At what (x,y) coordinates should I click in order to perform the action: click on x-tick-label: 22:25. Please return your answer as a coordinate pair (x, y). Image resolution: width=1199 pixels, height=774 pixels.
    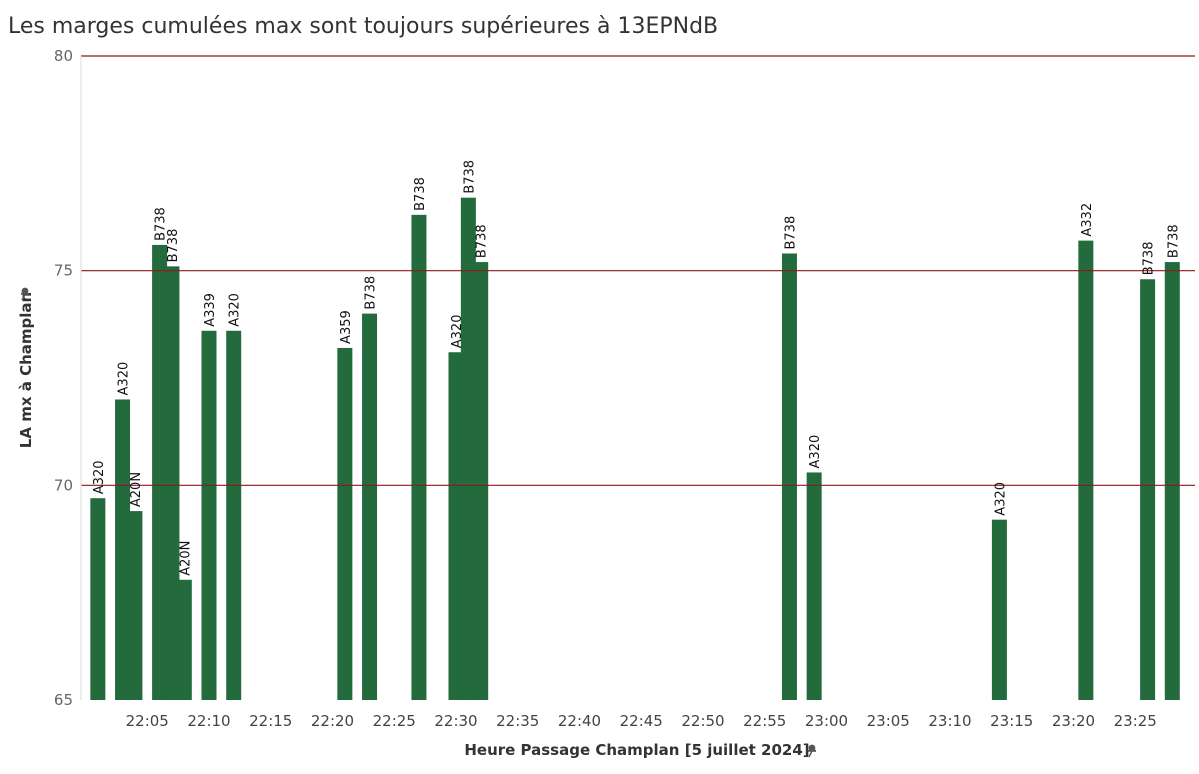
    Looking at the image, I should click on (394, 721).